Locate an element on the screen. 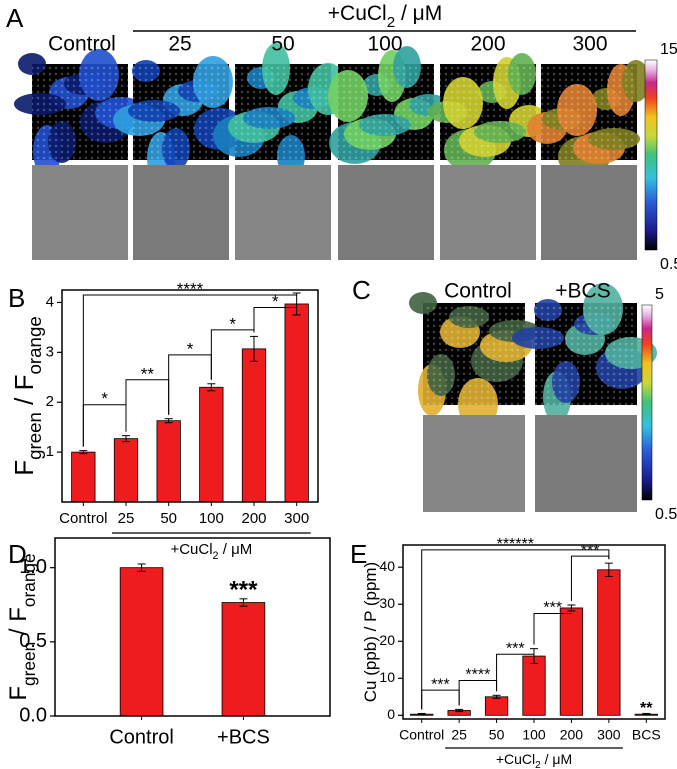  colorbar-label: 5 is located at coordinates (659, 294).